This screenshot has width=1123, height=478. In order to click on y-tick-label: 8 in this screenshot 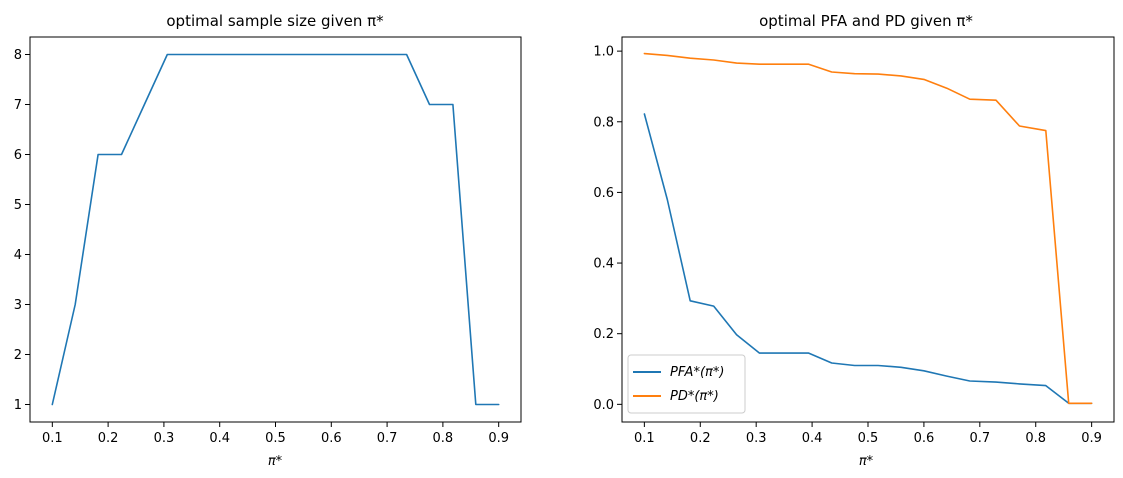, I will do `click(18, 55)`.